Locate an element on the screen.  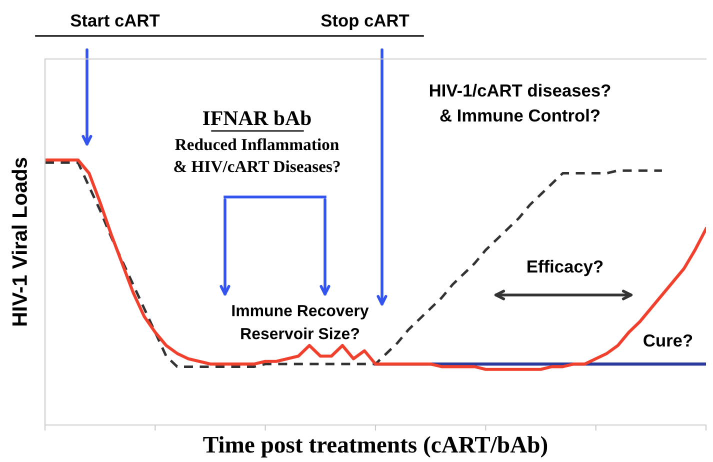
y-axis-title: HIV-1 Viral Loads is located at coordinates (19, 242).